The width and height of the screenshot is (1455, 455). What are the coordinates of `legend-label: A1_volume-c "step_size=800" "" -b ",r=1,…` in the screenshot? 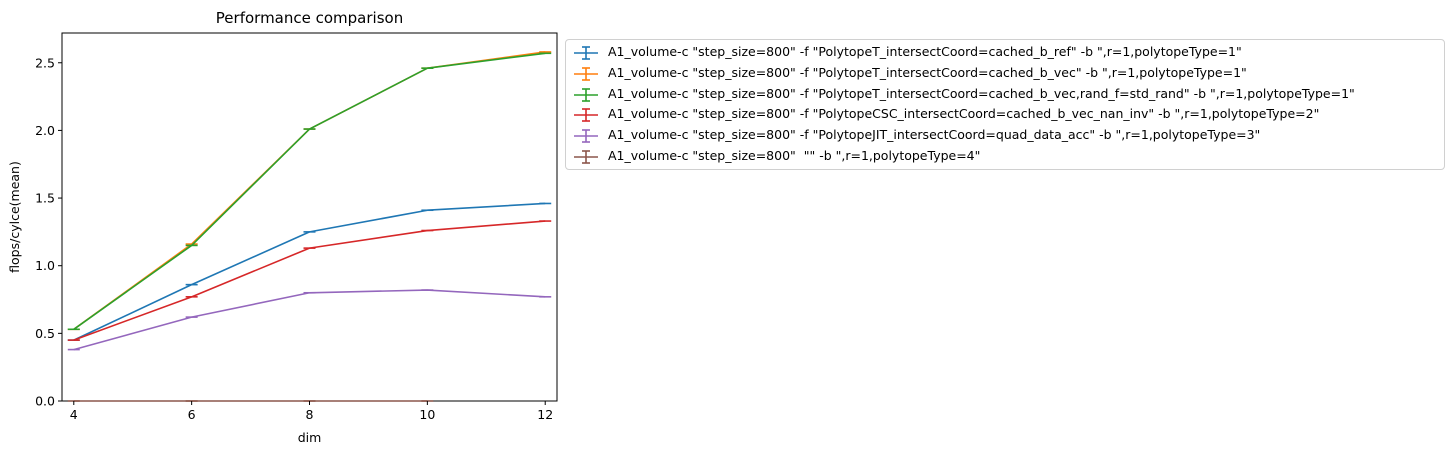 It's located at (794, 155).